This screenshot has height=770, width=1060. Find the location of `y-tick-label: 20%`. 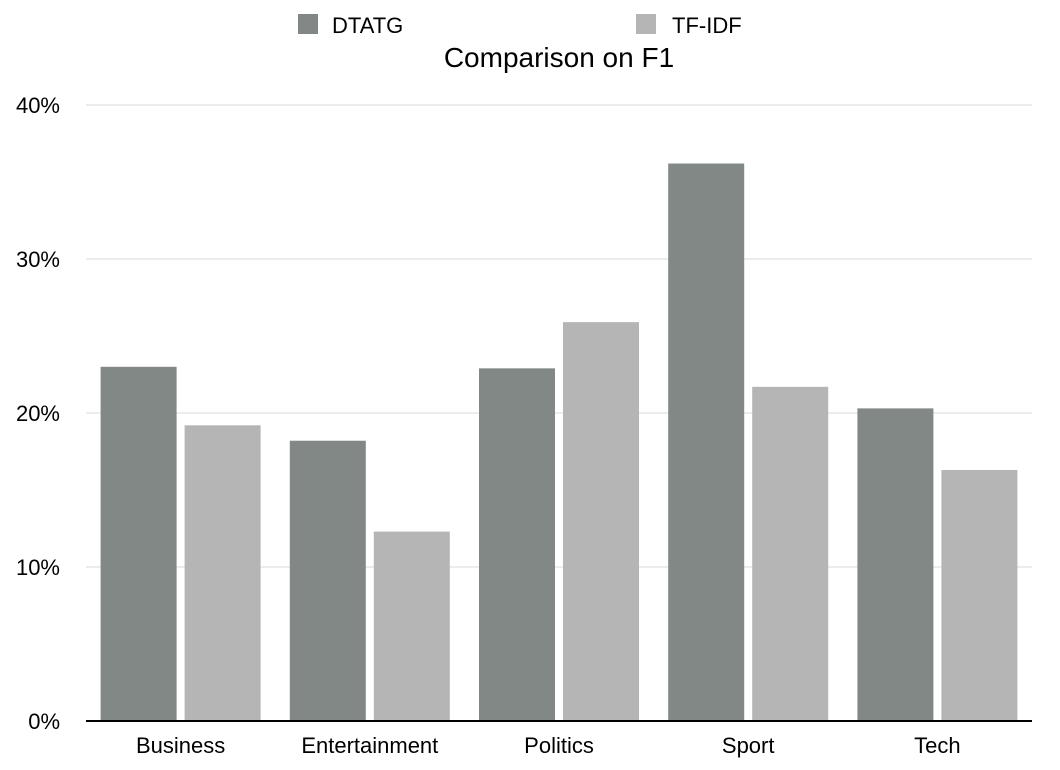

y-tick-label: 20% is located at coordinates (38, 413).